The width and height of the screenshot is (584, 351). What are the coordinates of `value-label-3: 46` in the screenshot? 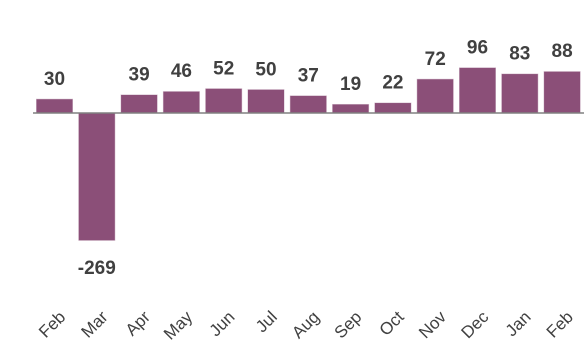 It's located at (181, 71).